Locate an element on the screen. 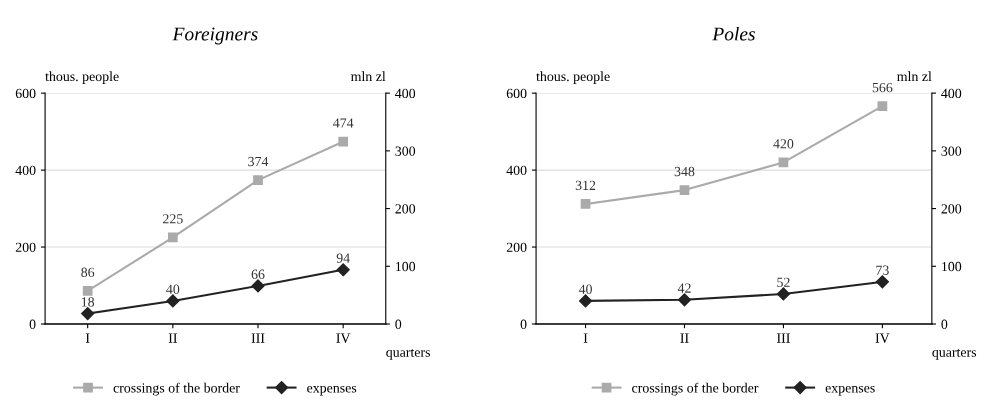 This screenshot has height=405, width=1002. data-label: 66 is located at coordinates (258, 274).